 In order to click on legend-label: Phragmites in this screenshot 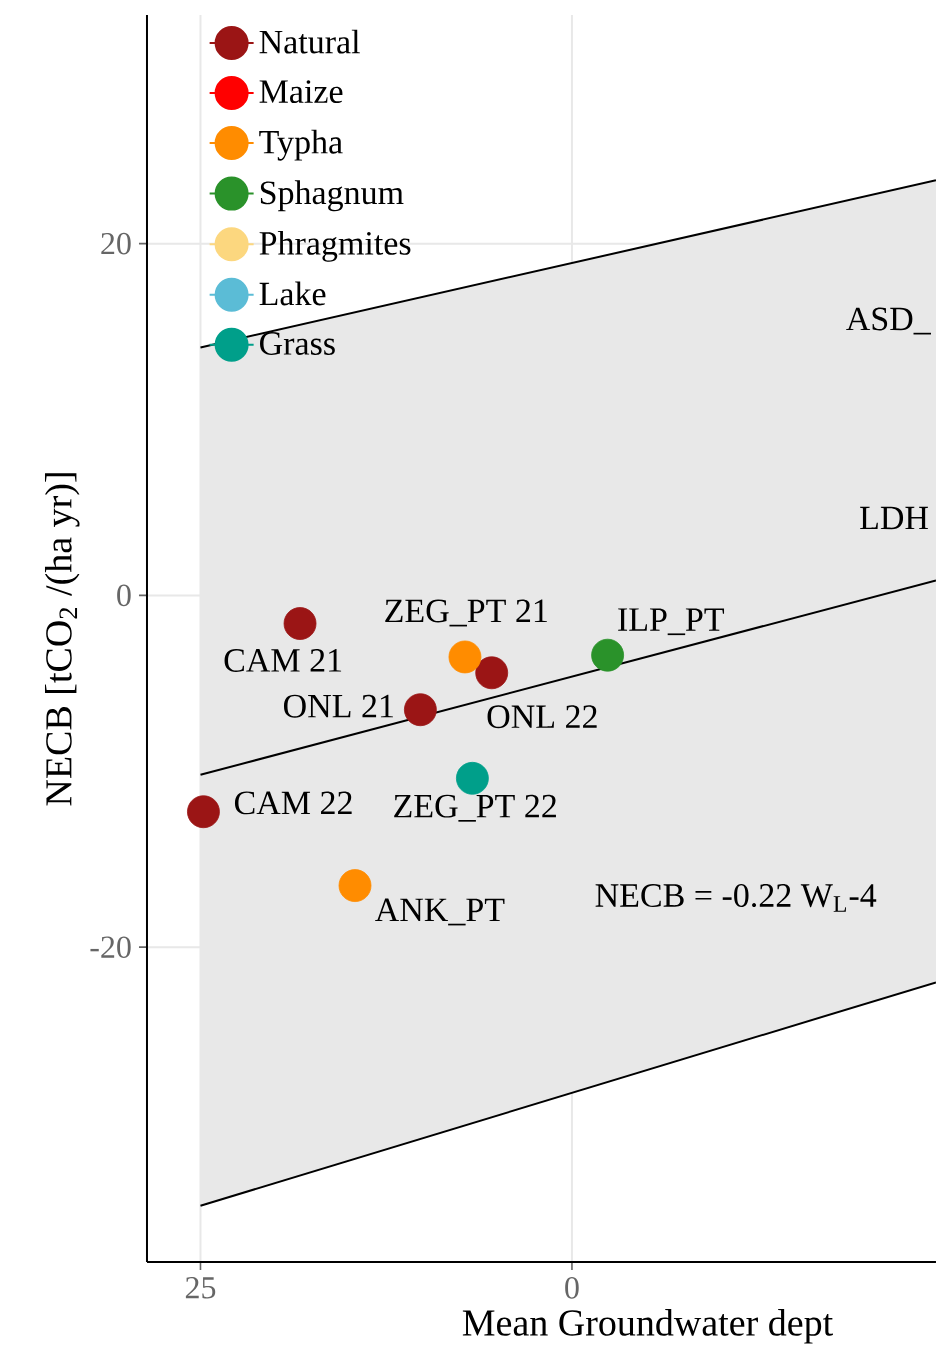, I will do `click(335, 246)`.